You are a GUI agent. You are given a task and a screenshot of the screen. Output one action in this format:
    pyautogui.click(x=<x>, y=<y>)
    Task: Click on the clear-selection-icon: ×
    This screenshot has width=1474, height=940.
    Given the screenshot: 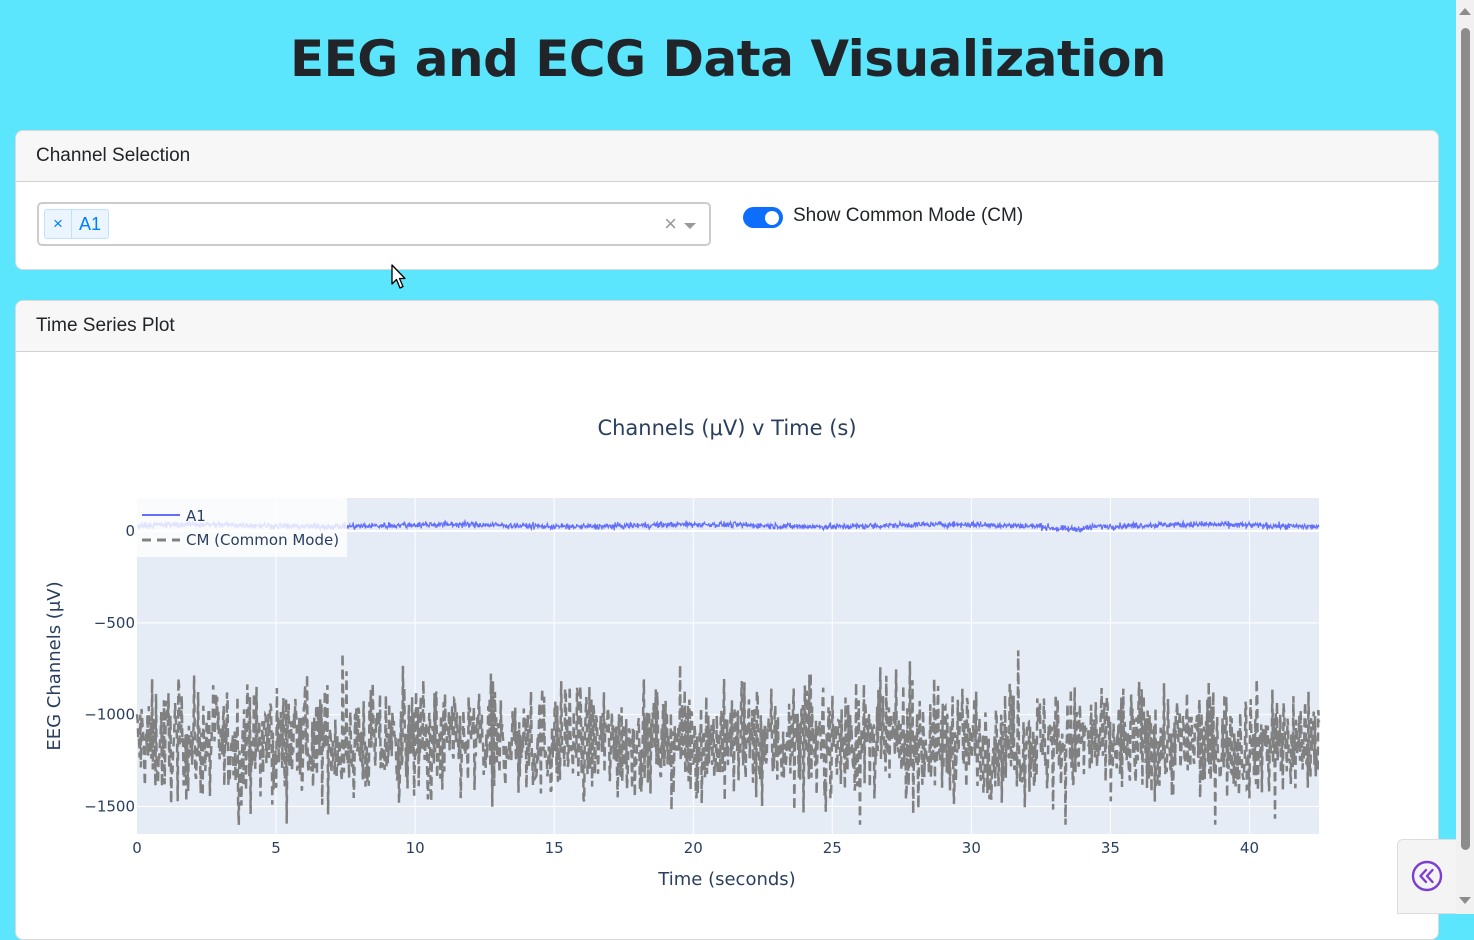 What is the action you would take?
    pyautogui.click(x=670, y=223)
    